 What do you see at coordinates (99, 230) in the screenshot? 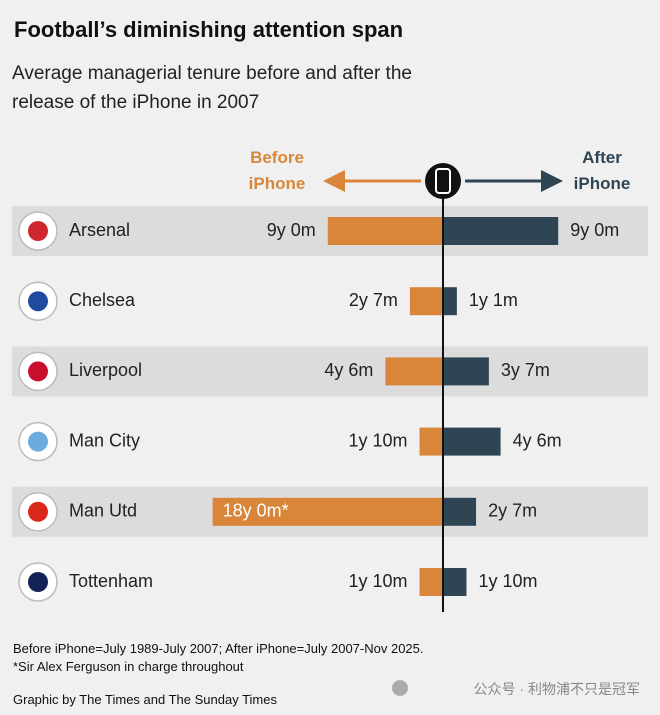
I see `category-label: Arsenal` at bounding box center [99, 230].